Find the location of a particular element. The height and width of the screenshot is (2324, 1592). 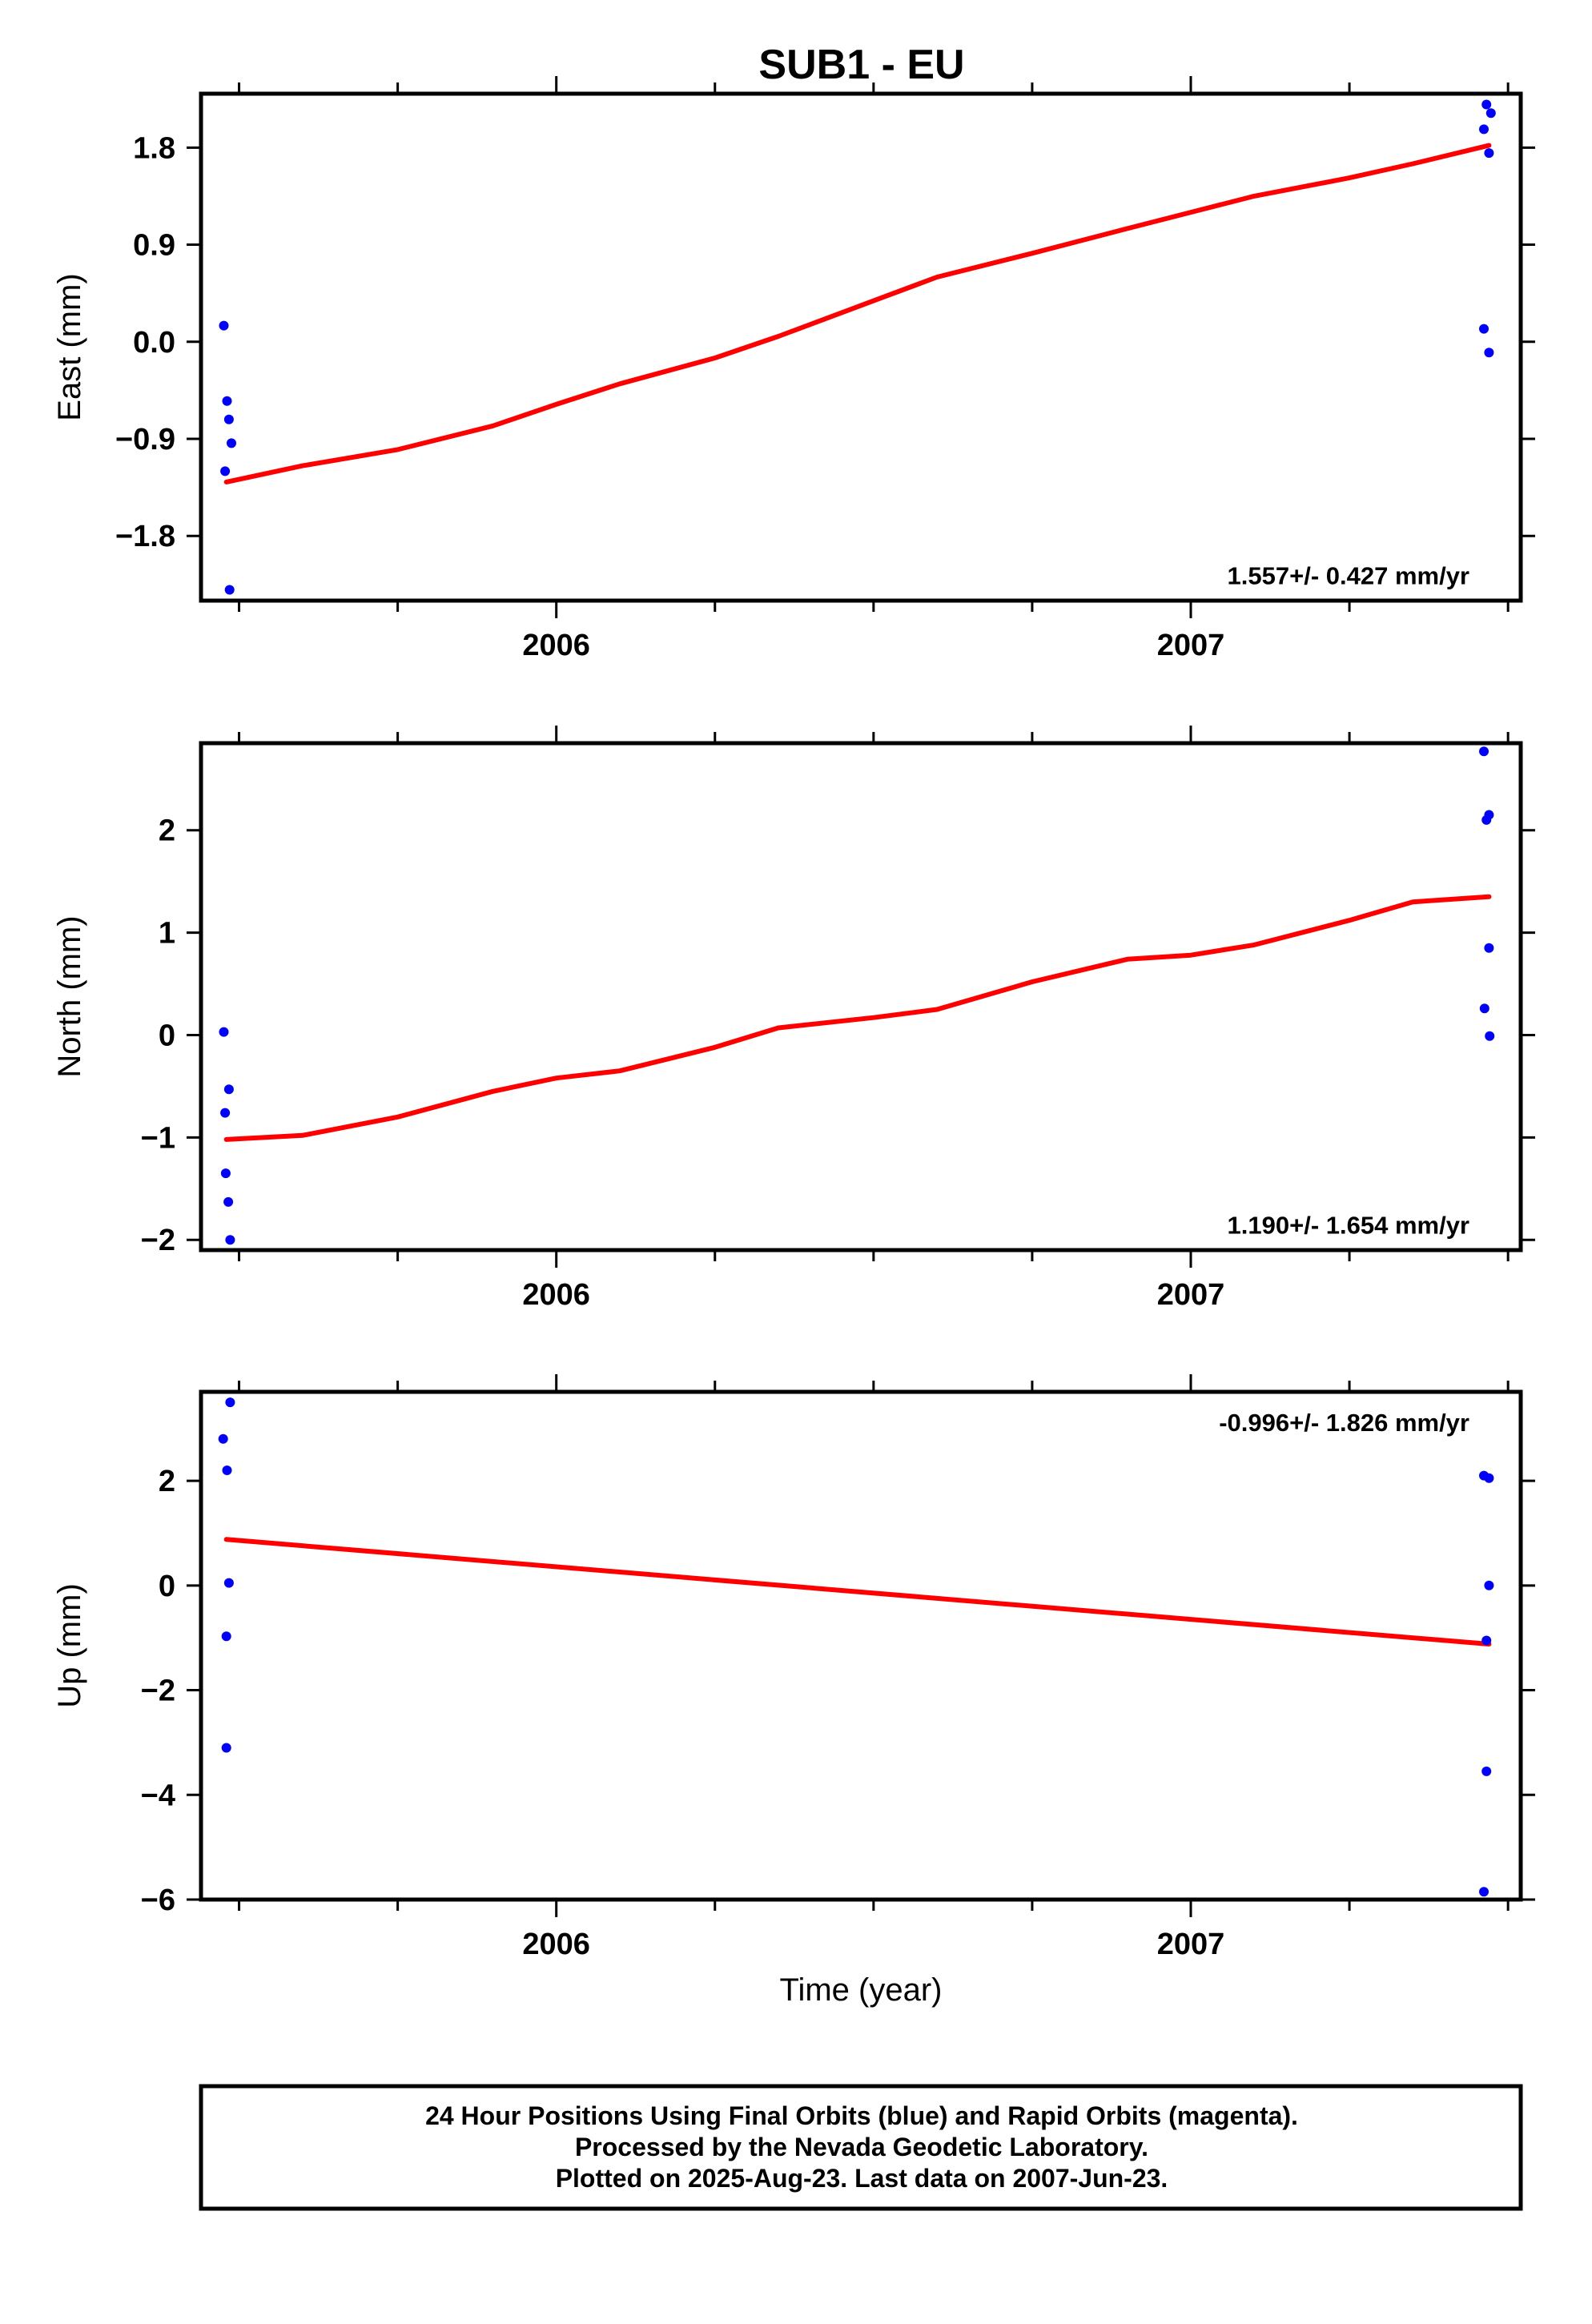

y-tick-label: 1 is located at coordinates (167, 934).